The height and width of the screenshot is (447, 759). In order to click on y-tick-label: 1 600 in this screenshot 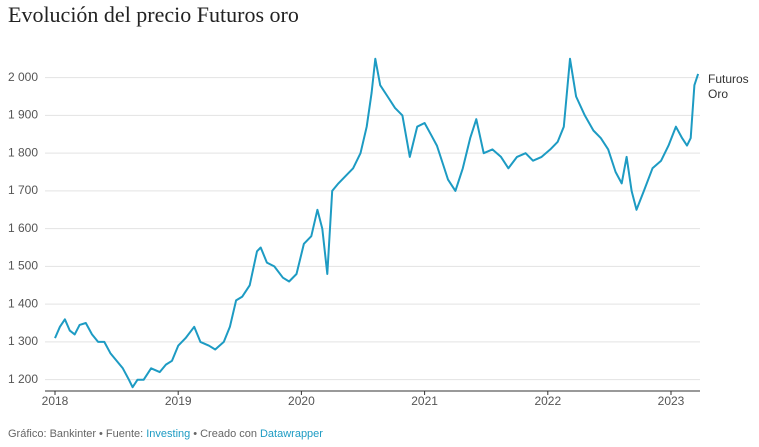, I will do `click(23, 228)`.